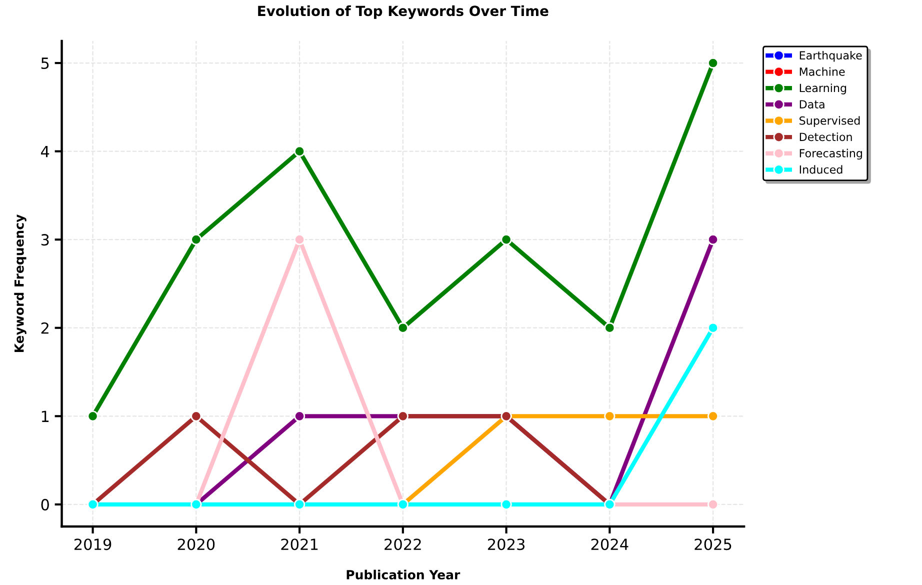  Describe the element at coordinates (826, 137) in the screenshot. I see `legend-label: Detection` at that location.